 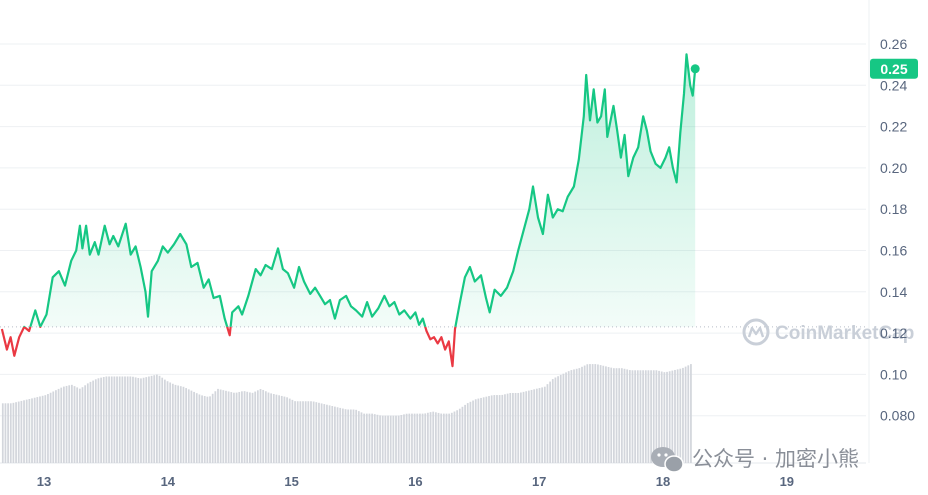 What do you see at coordinates (775, 459) in the screenshot?
I see `wechat-account-text: 公众号 · 加密小熊` at bounding box center [775, 459].